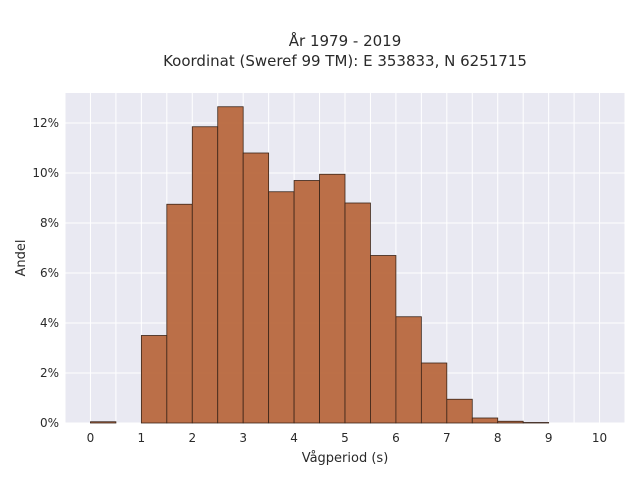  Describe the element at coordinates (345, 438) in the screenshot. I see `x-tick-label: 5` at that location.